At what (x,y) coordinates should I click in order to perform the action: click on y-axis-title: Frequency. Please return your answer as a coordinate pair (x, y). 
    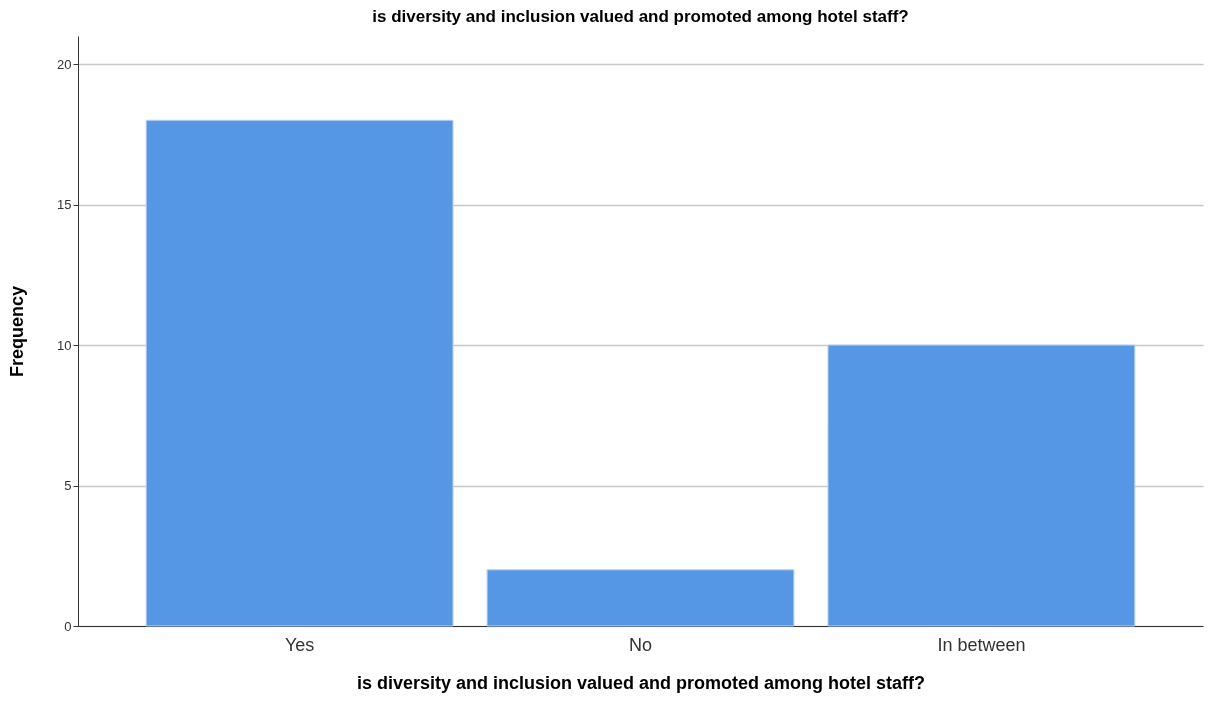
    Looking at the image, I should click on (17, 331).